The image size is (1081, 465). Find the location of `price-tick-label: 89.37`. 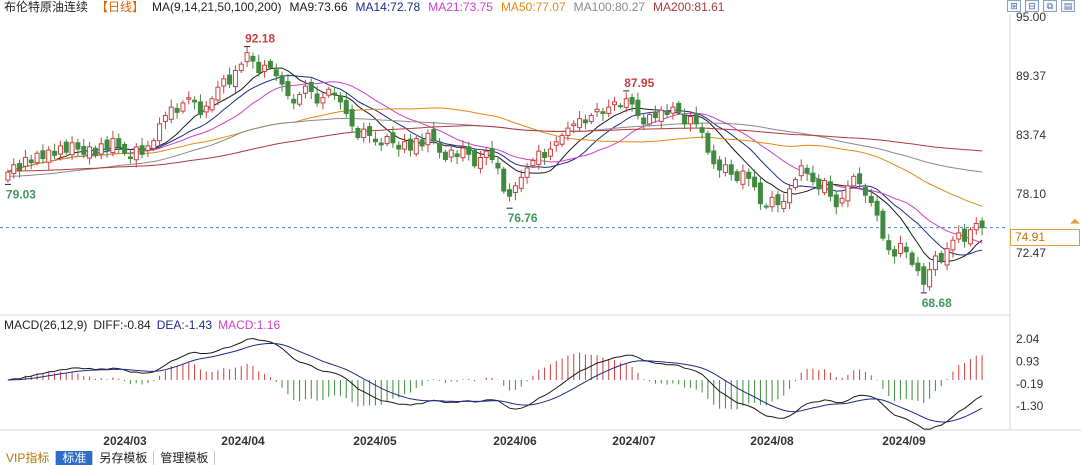

price-tick-label: 89.37 is located at coordinates (1031, 76).